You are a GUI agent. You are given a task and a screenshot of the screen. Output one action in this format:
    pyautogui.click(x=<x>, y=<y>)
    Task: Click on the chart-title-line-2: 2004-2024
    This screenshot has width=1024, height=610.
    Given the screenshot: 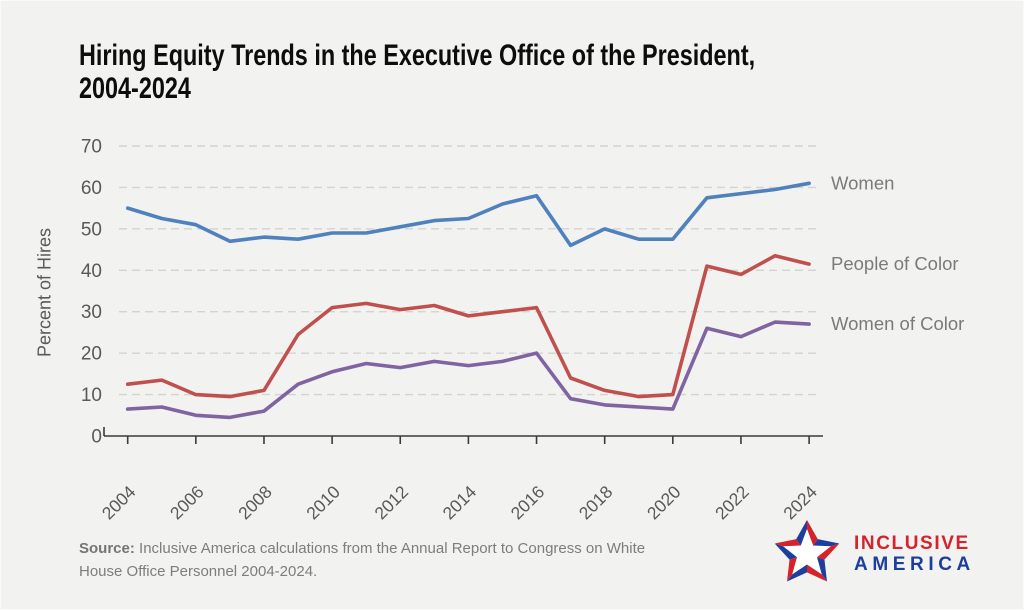 What is the action you would take?
    pyautogui.click(x=135, y=88)
    